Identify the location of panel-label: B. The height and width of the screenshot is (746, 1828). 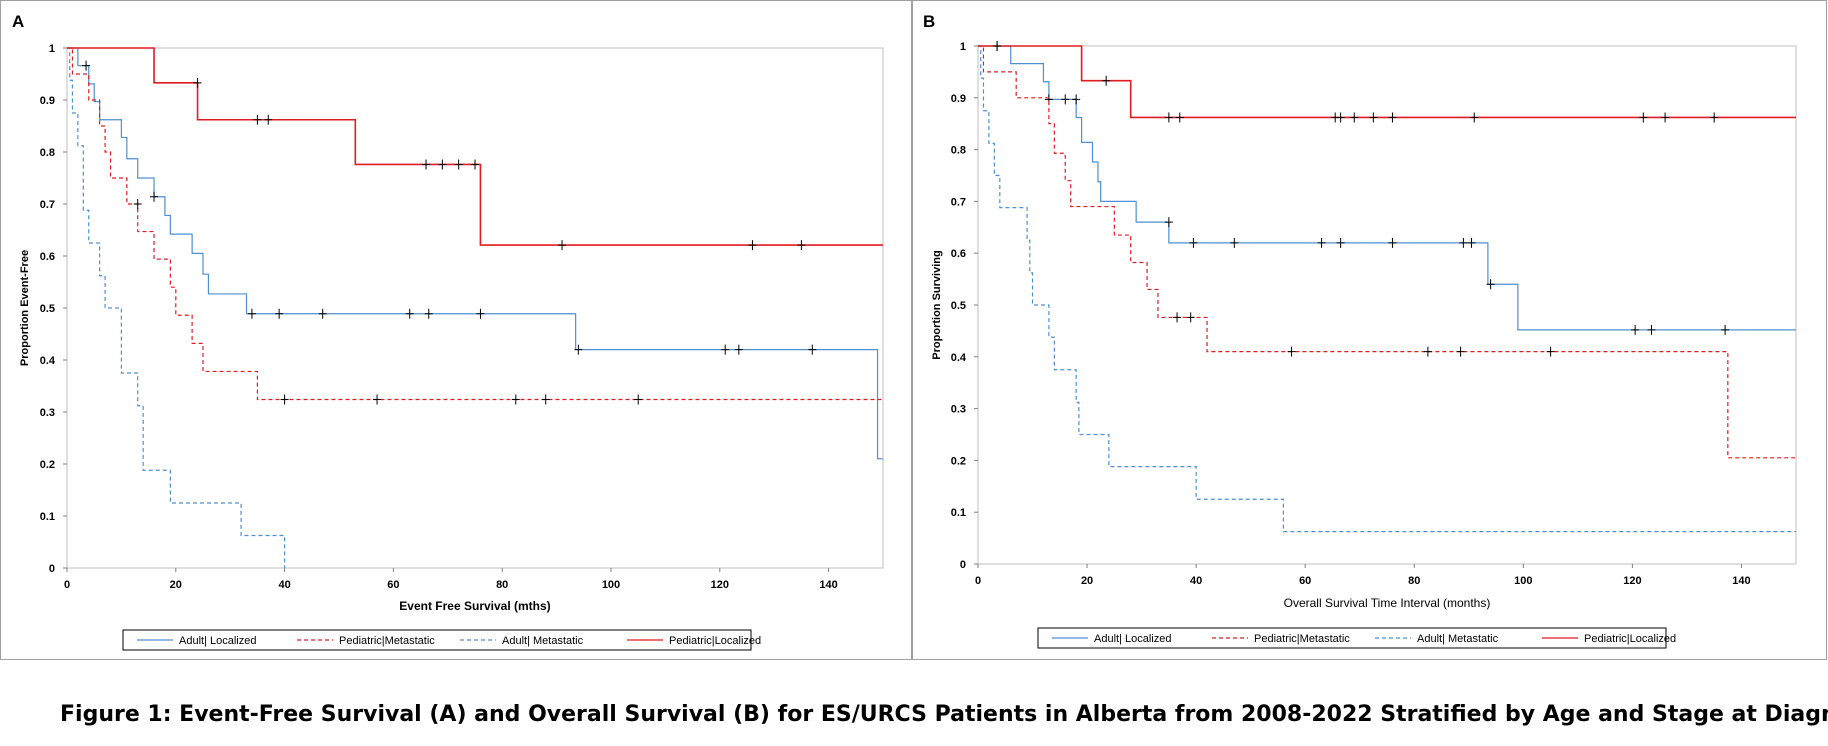
(929, 21).